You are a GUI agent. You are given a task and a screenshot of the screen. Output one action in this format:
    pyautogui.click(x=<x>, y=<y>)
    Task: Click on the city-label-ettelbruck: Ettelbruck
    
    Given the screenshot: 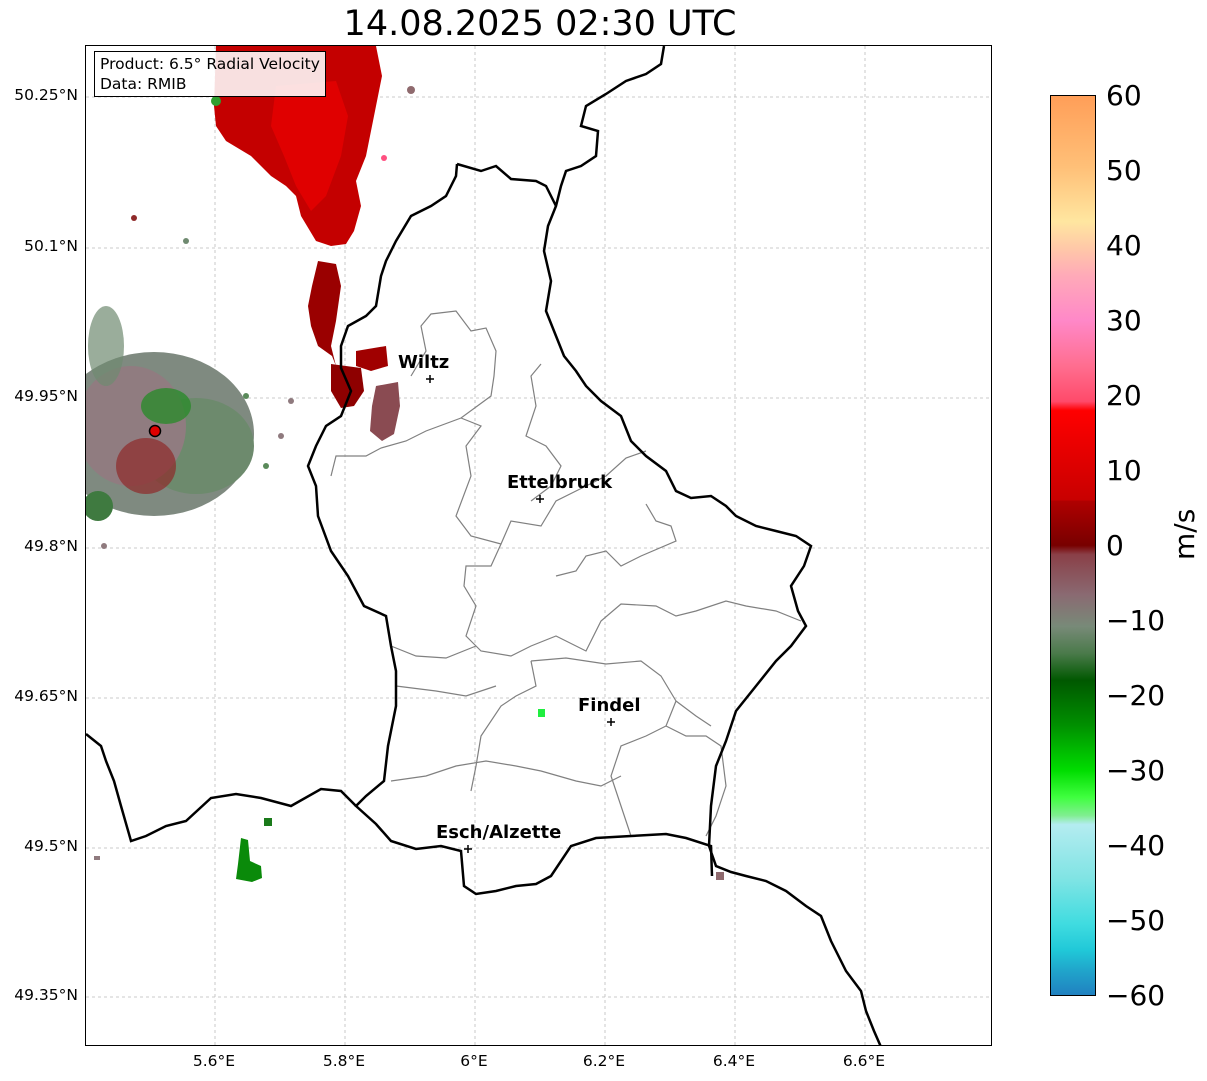 What is the action you would take?
    pyautogui.click(x=560, y=482)
    